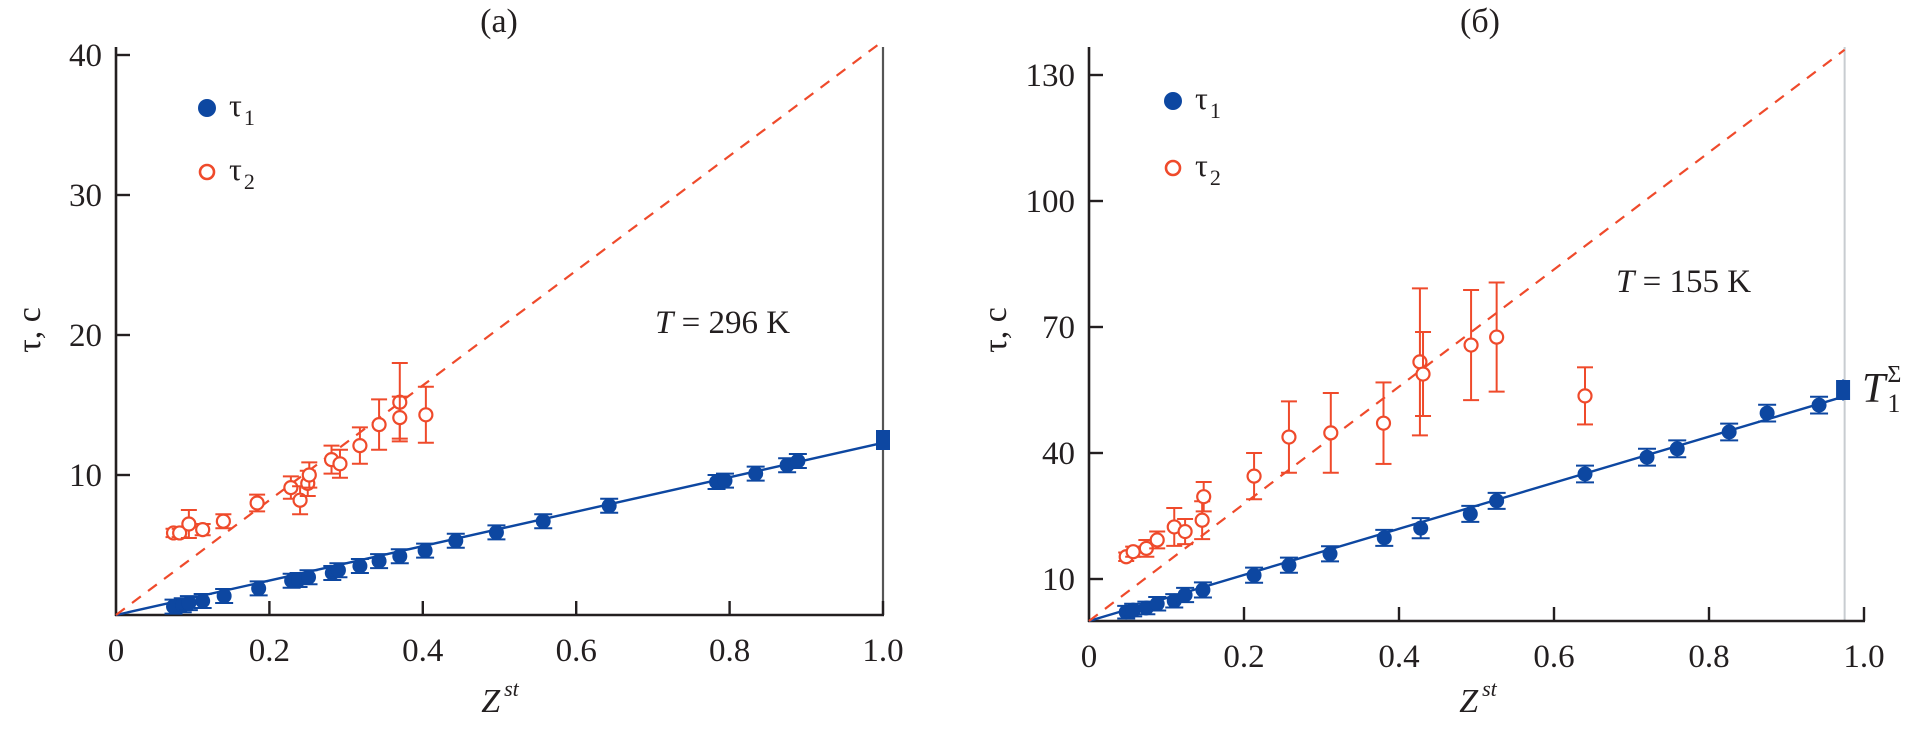 The image size is (1911, 730). What do you see at coordinates (1894, 375) in the screenshot?
I see `panel-b-end-label-sup: Σ` at bounding box center [1894, 375].